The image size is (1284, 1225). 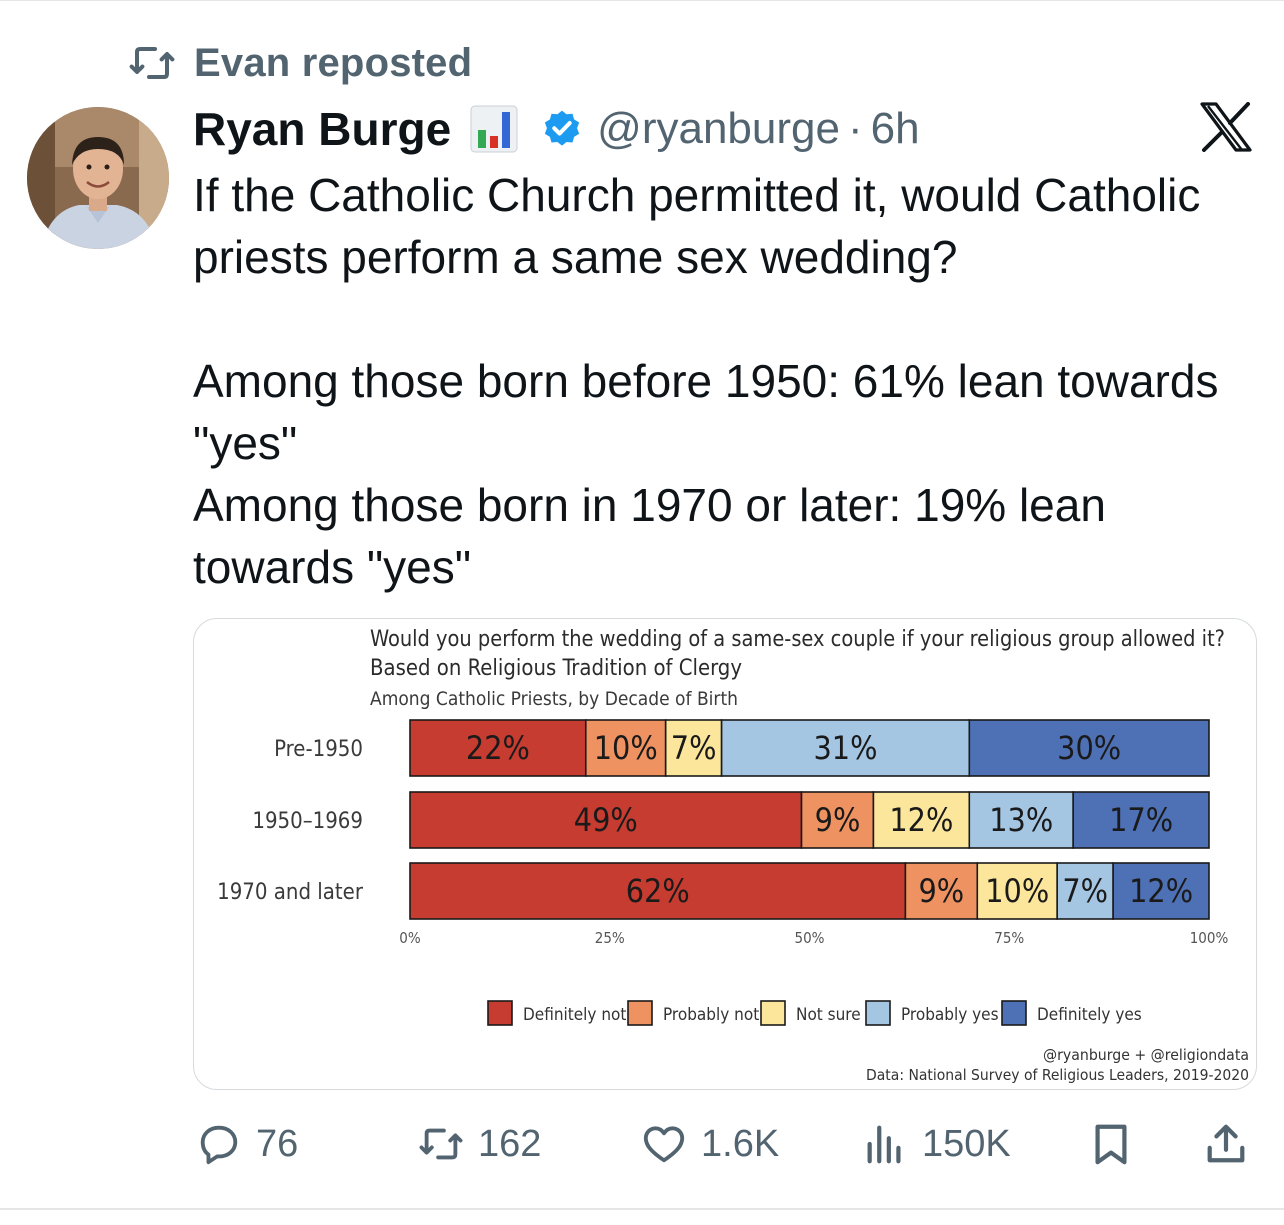 What do you see at coordinates (1146, 1055) in the screenshot?
I see `chart-credit: @ryanburge + @religiondata` at bounding box center [1146, 1055].